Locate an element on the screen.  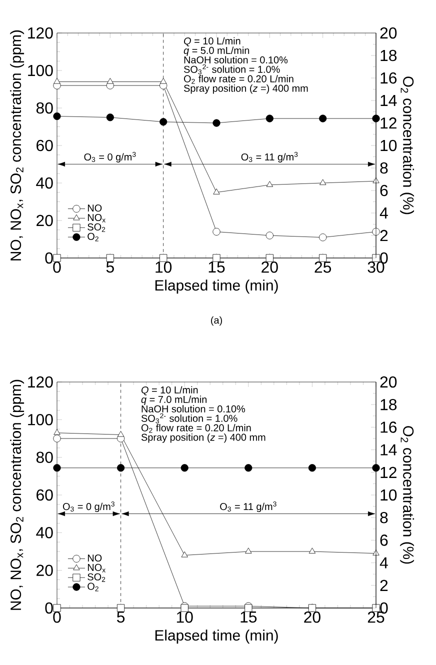
text: (a) is located at coordinates (216, 321).